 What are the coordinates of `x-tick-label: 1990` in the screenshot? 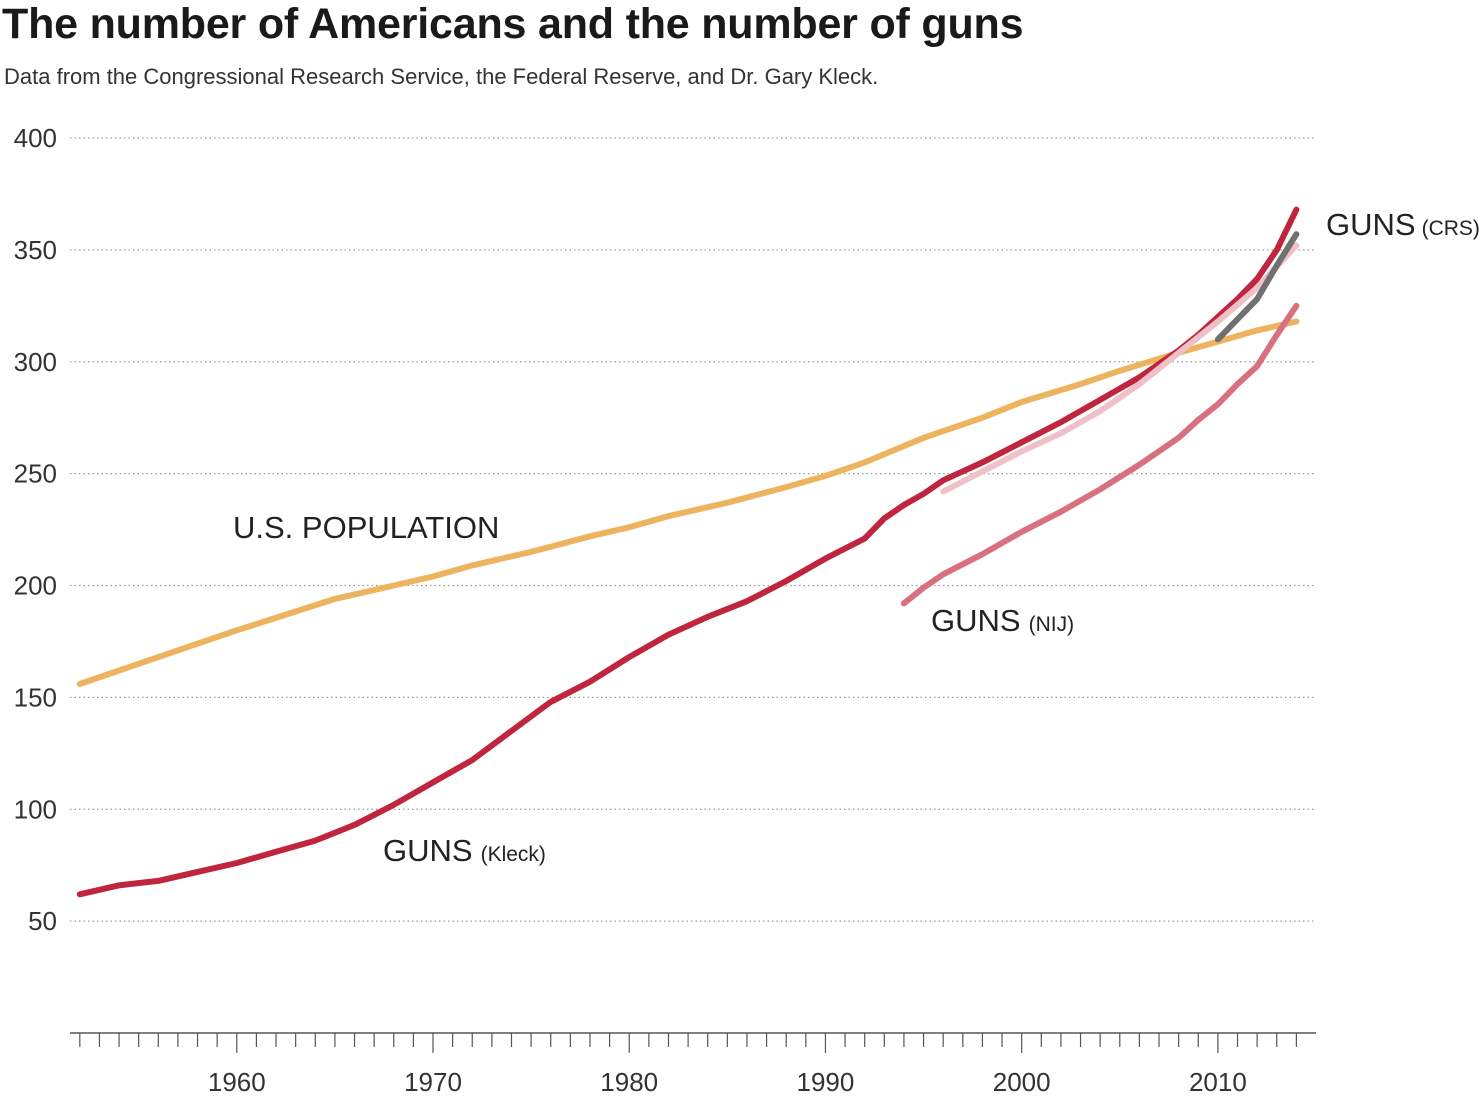 It's located at (826, 1081).